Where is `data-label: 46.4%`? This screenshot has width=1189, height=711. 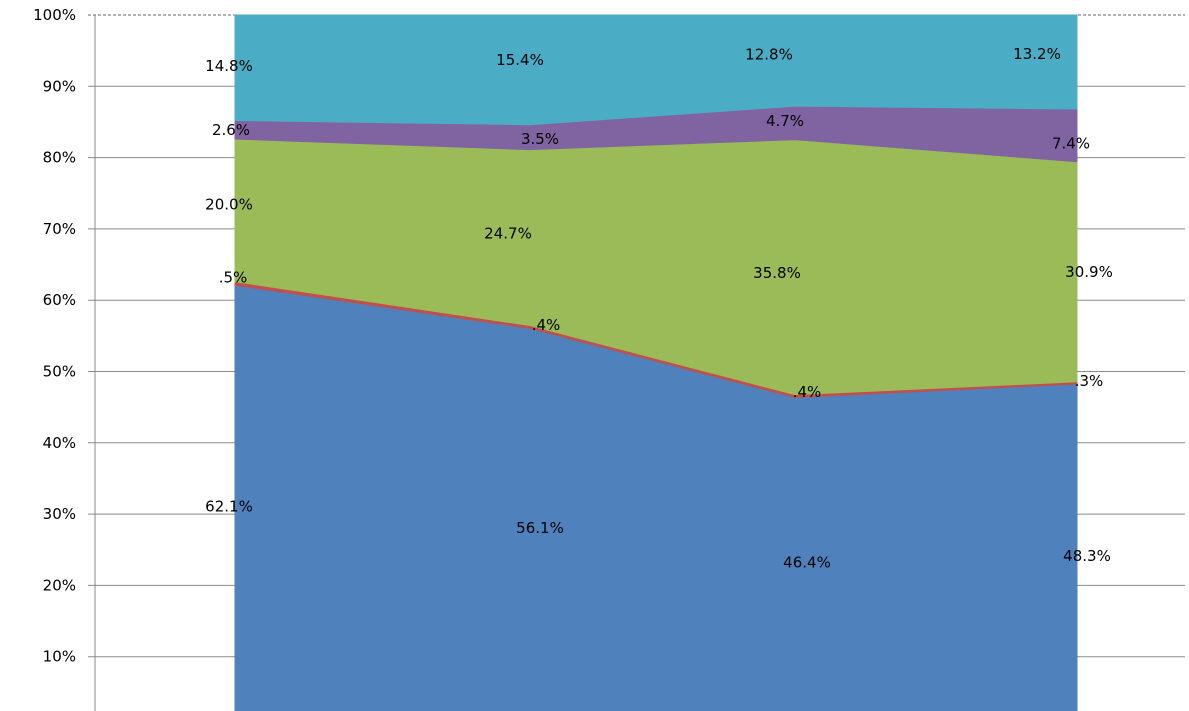
data-label: 46.4% is located at coordinates (807, 563).